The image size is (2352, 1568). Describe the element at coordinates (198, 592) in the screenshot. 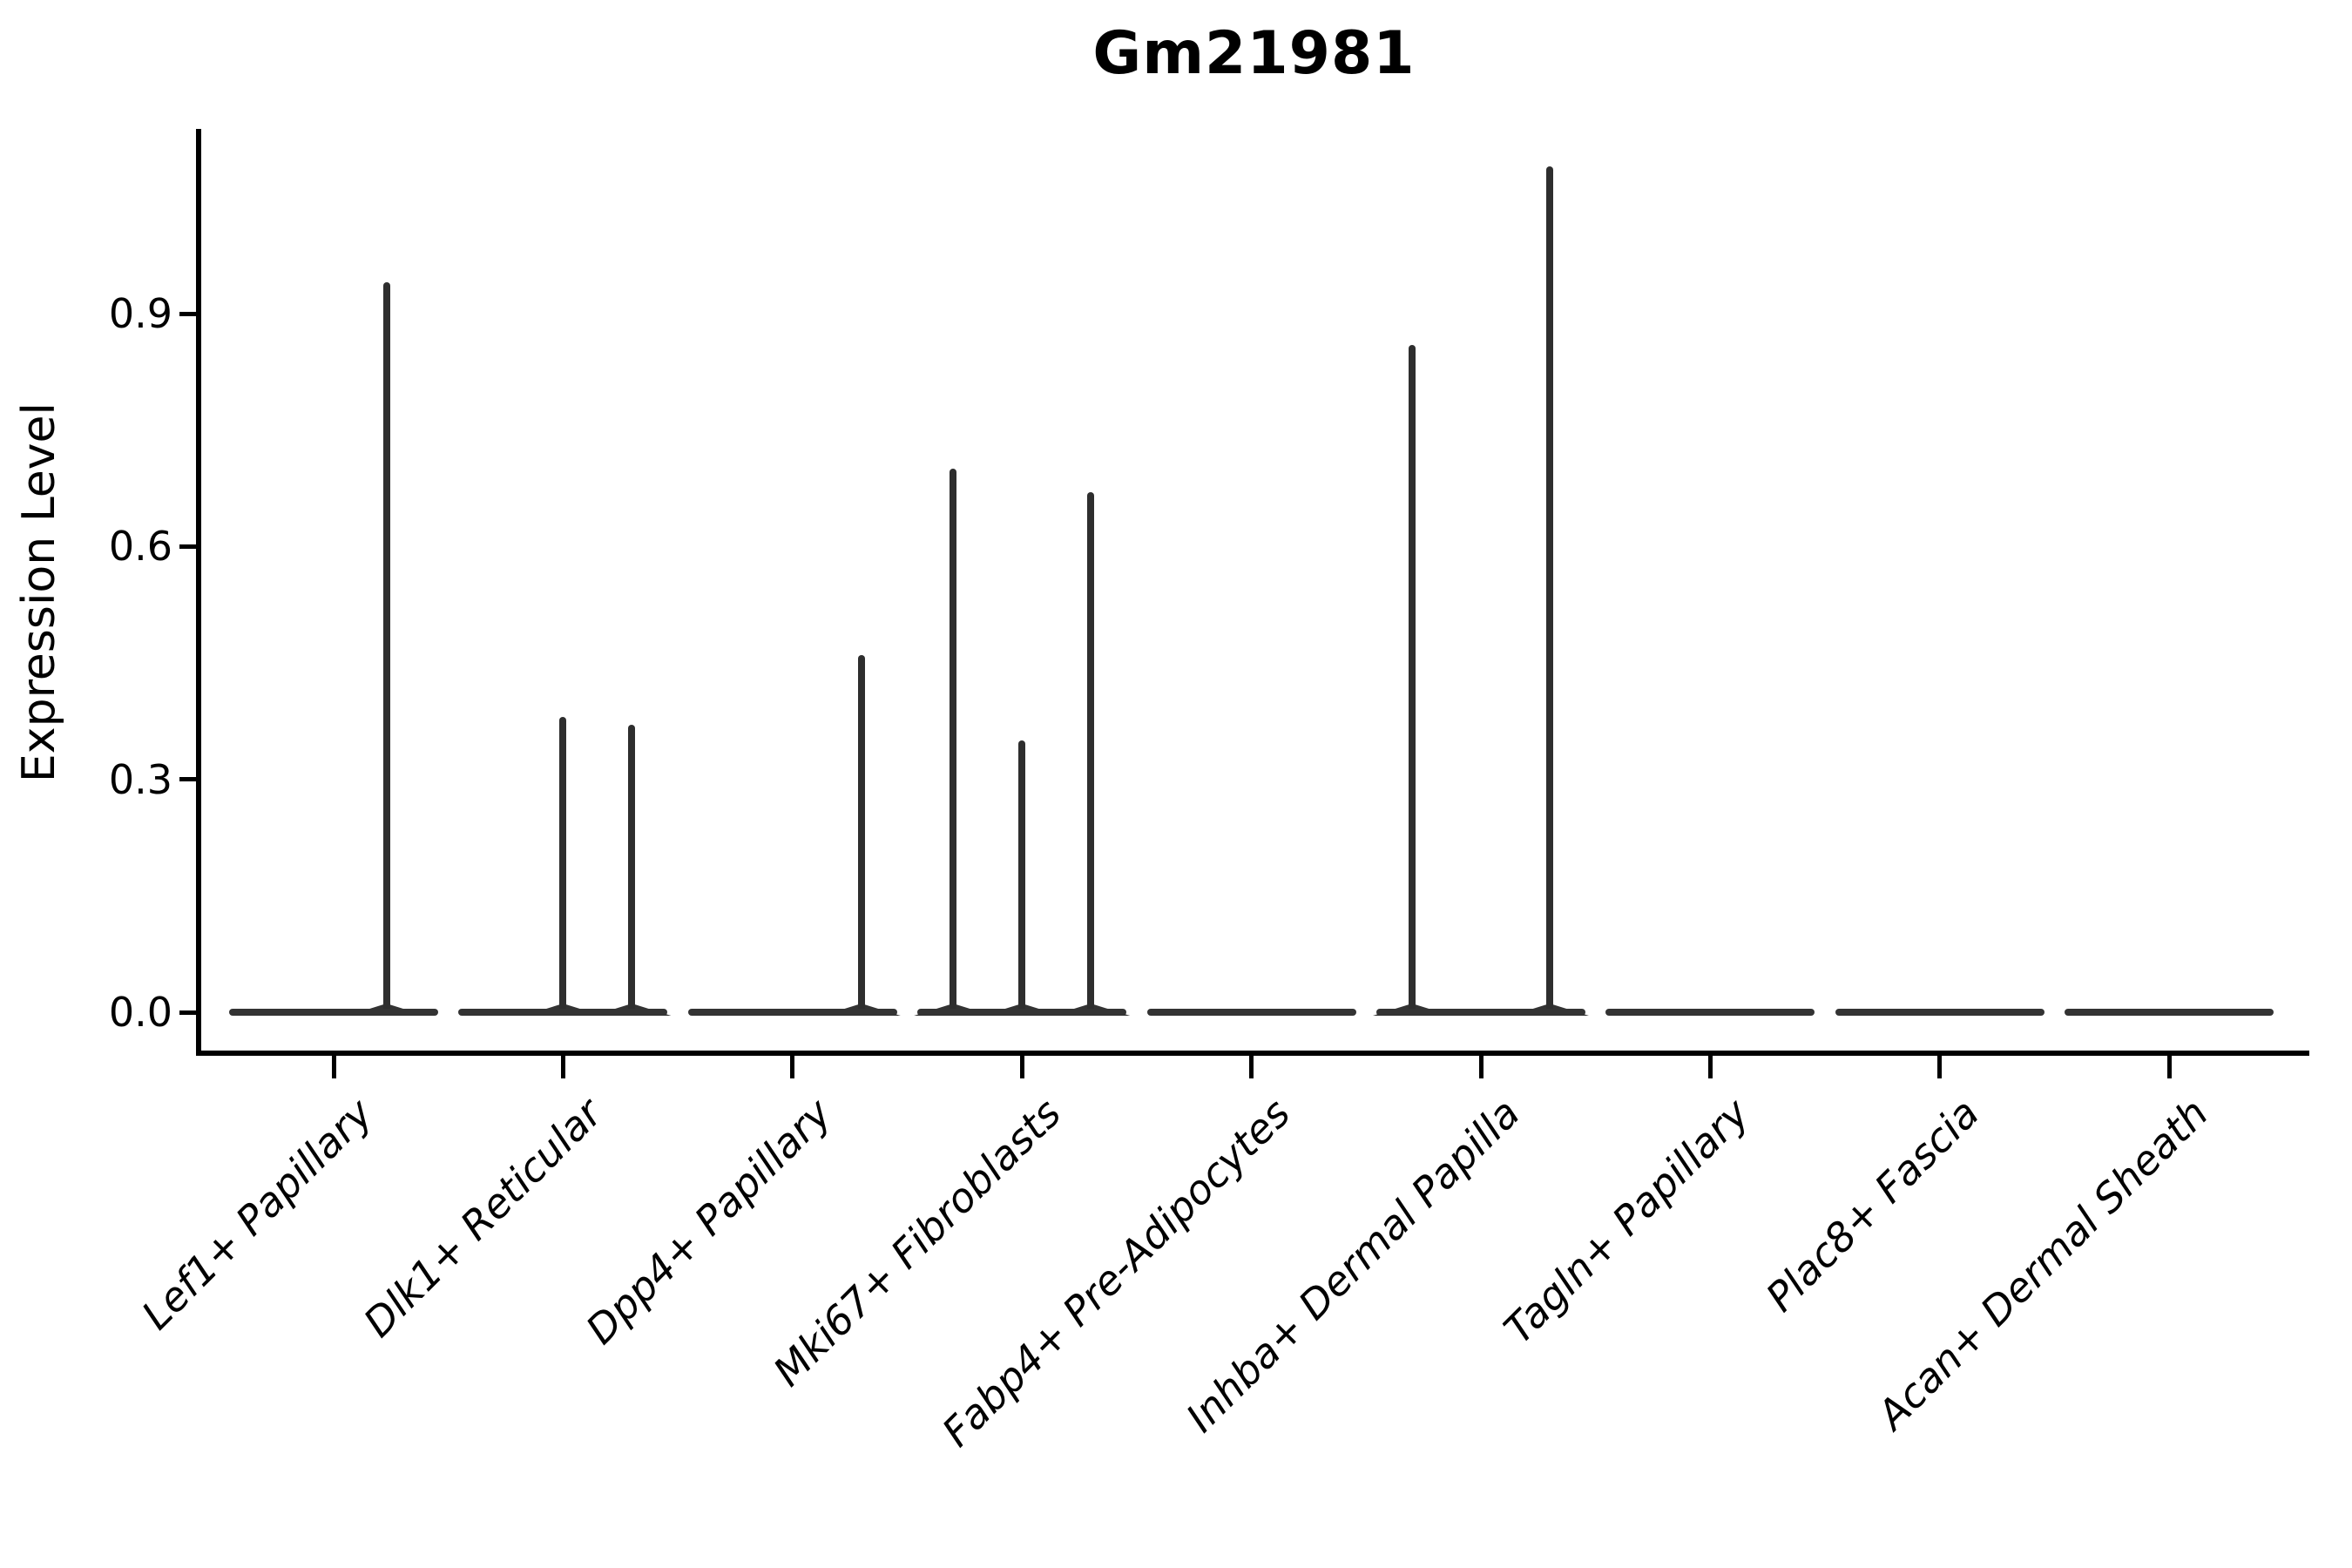

I see `y-axis-line` at that location.